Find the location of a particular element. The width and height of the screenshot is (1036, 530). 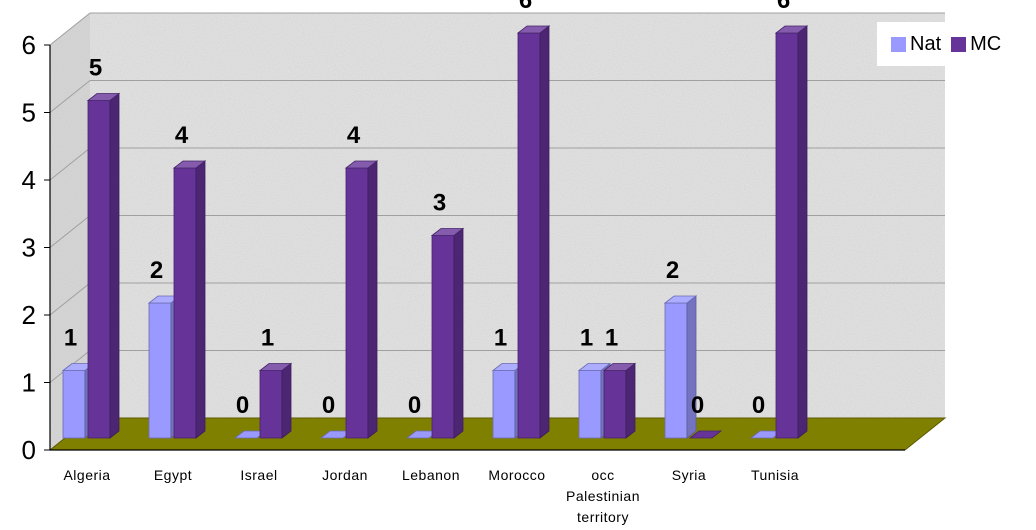

x-tick-label: Jordan is located at coordinates (345, 475).